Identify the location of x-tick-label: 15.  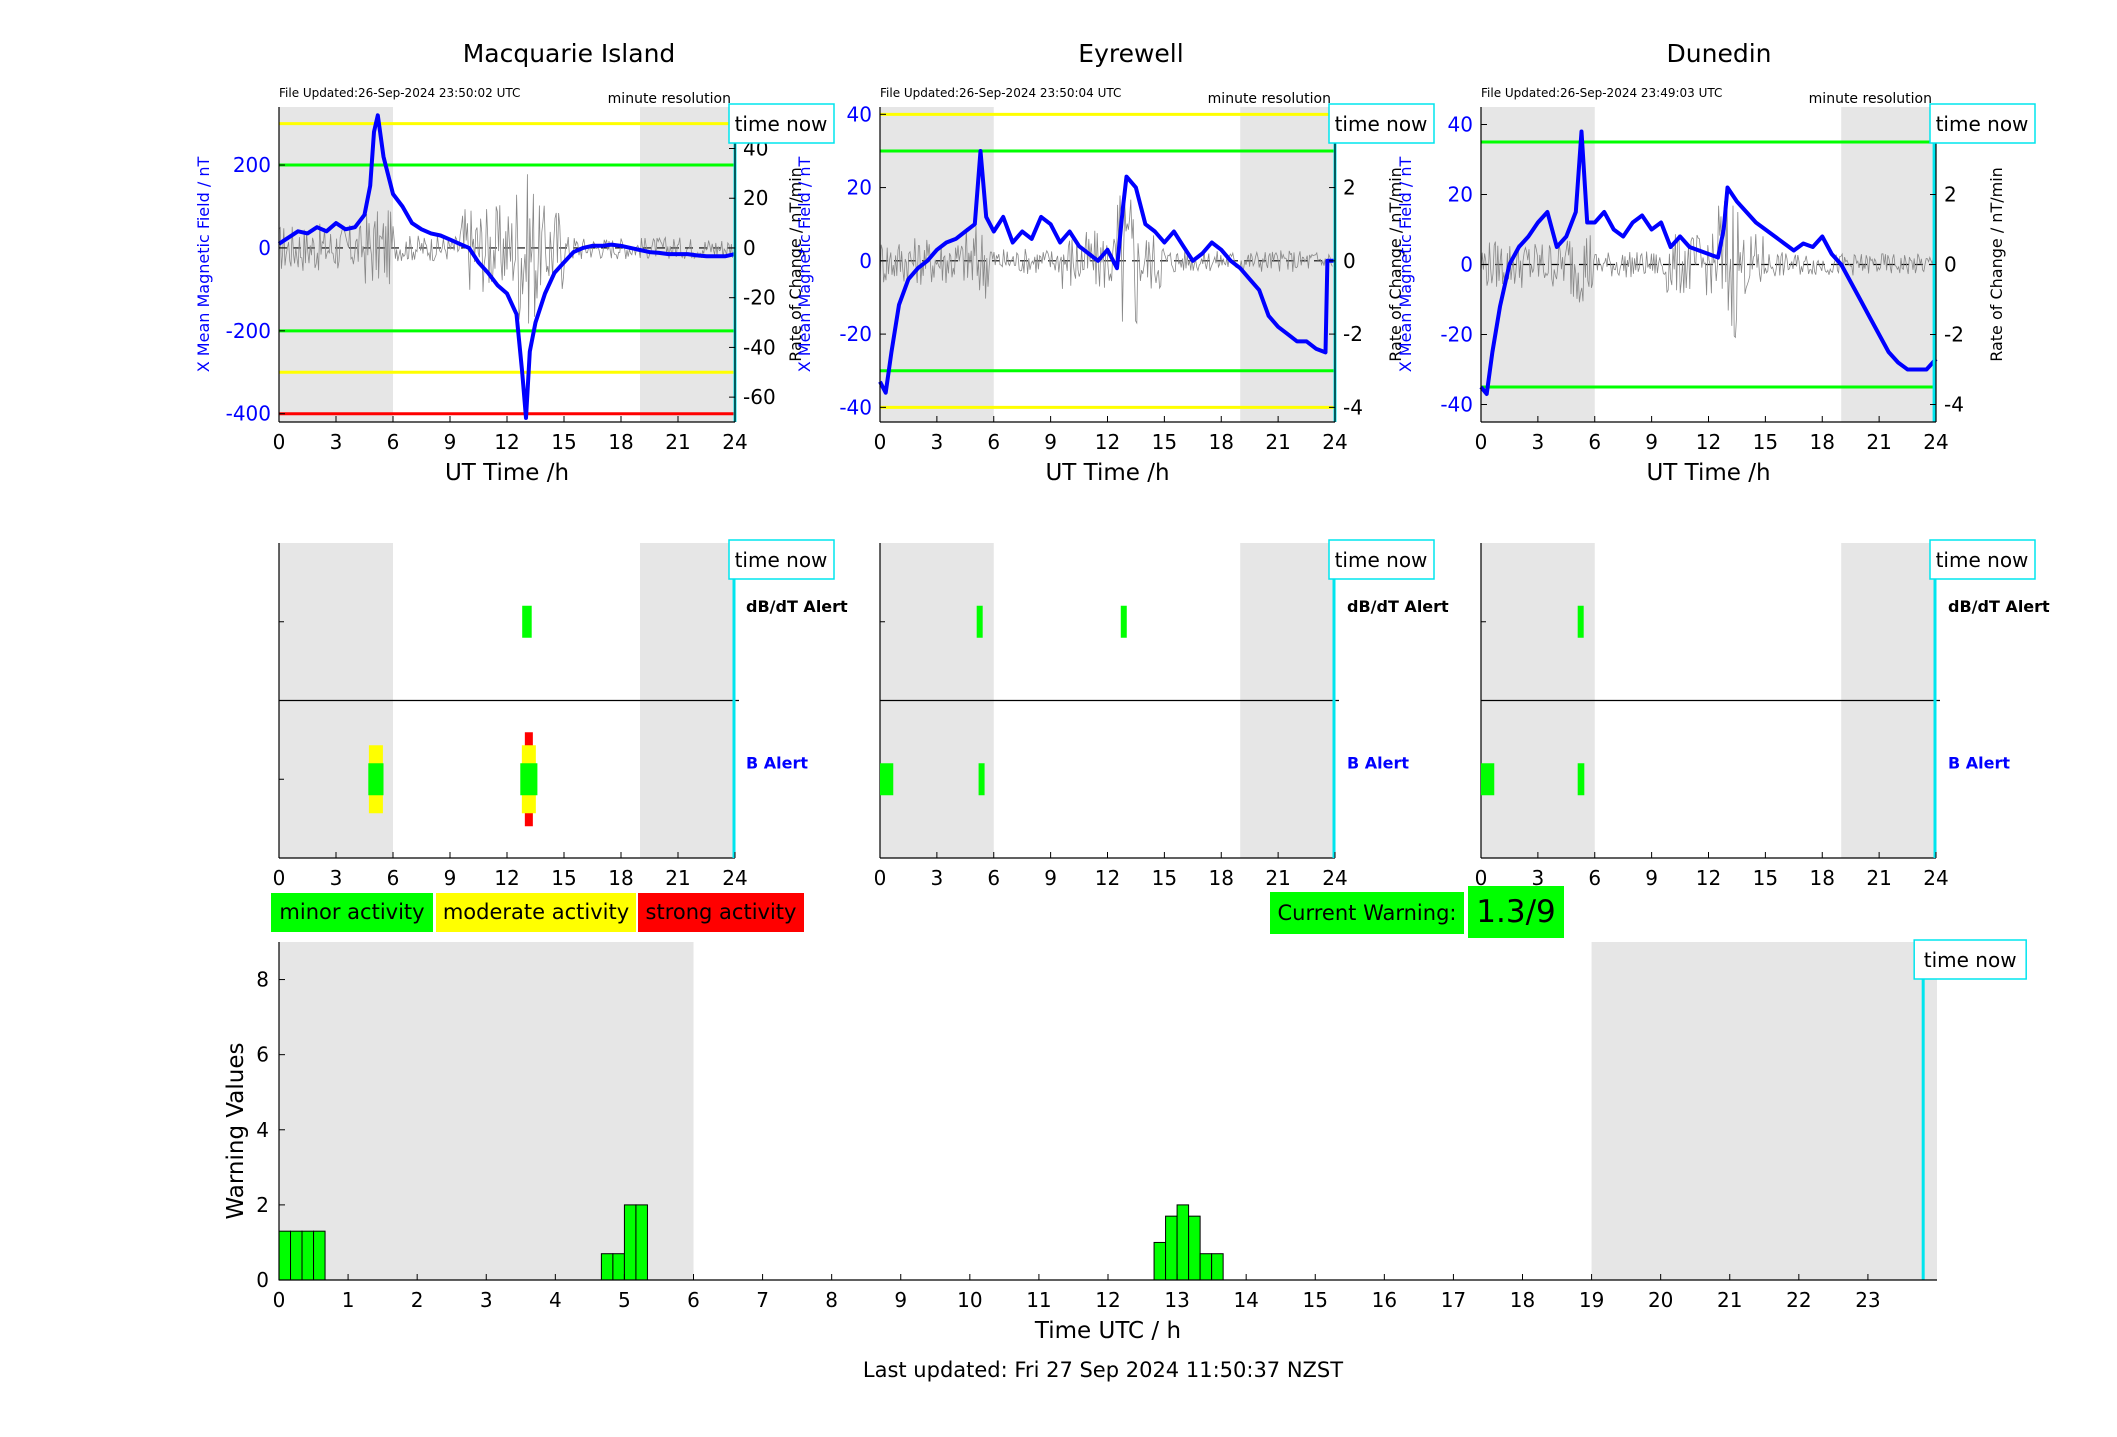
(563, 442).